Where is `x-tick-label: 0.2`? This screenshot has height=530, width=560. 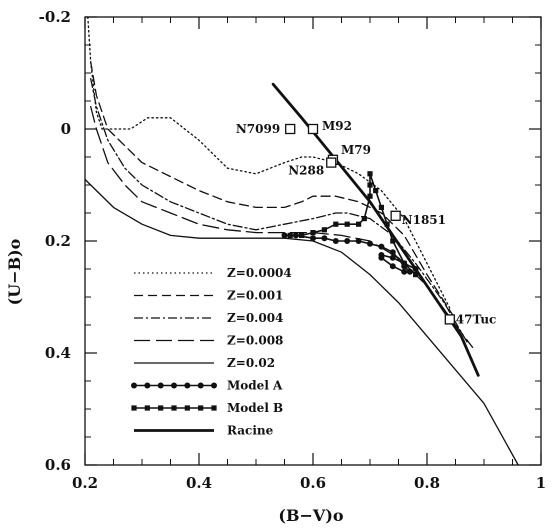
x-tick-label: 0.2 is located at coordinates (85, 483).